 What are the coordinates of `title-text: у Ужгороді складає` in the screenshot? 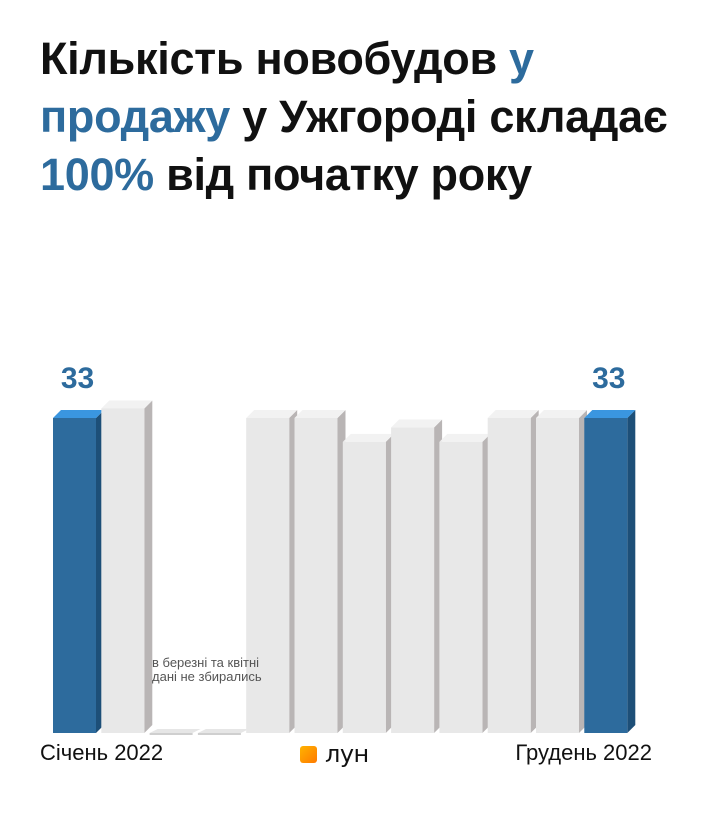 It's located at (449, 116).